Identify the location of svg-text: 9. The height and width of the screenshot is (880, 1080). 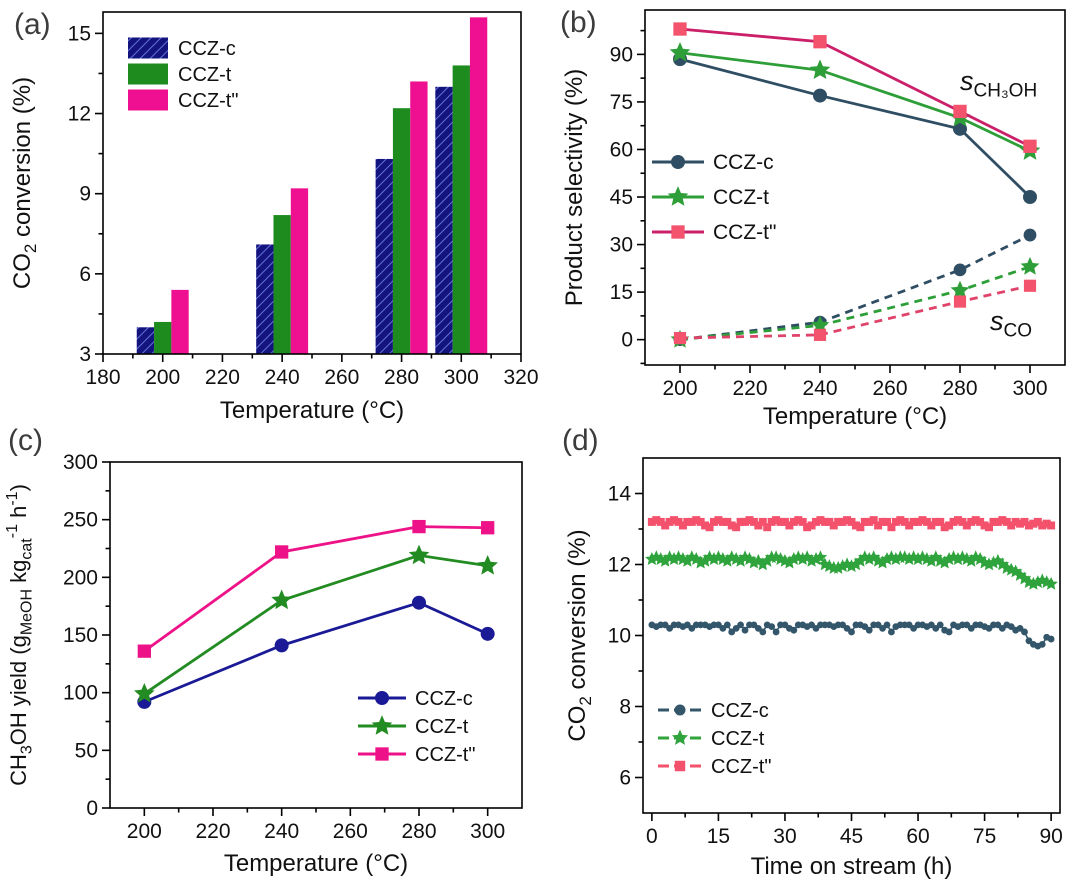
(85, 194).